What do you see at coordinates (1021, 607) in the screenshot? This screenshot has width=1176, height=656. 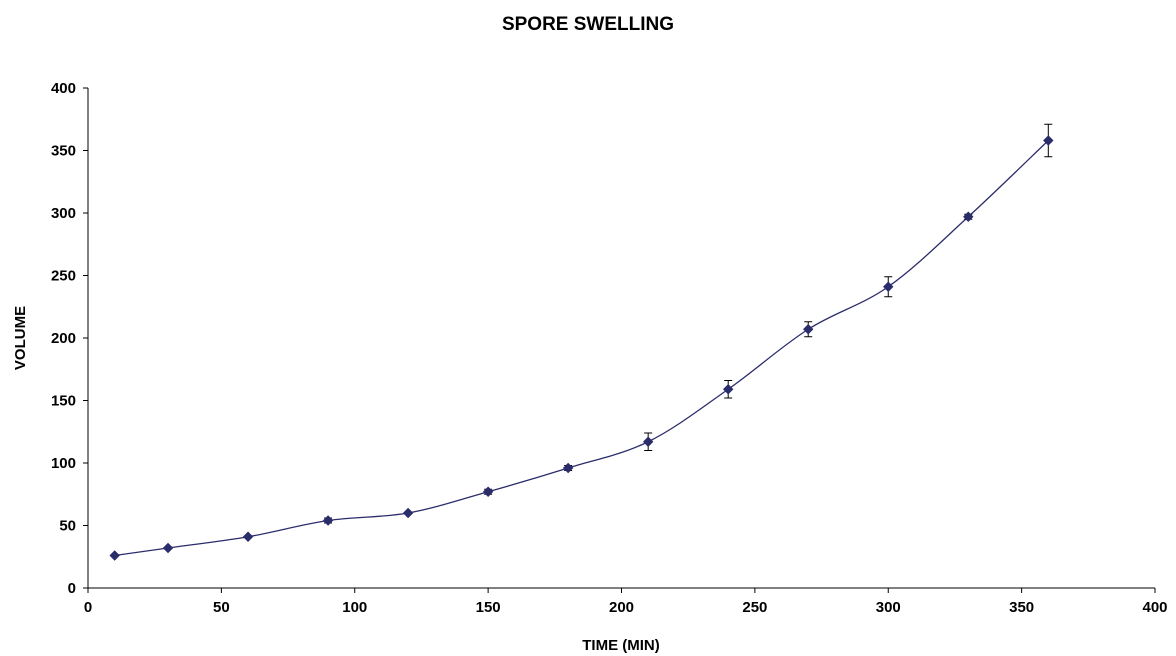 I see `x-tick-label: 350` at bounding box center [1021, 607].